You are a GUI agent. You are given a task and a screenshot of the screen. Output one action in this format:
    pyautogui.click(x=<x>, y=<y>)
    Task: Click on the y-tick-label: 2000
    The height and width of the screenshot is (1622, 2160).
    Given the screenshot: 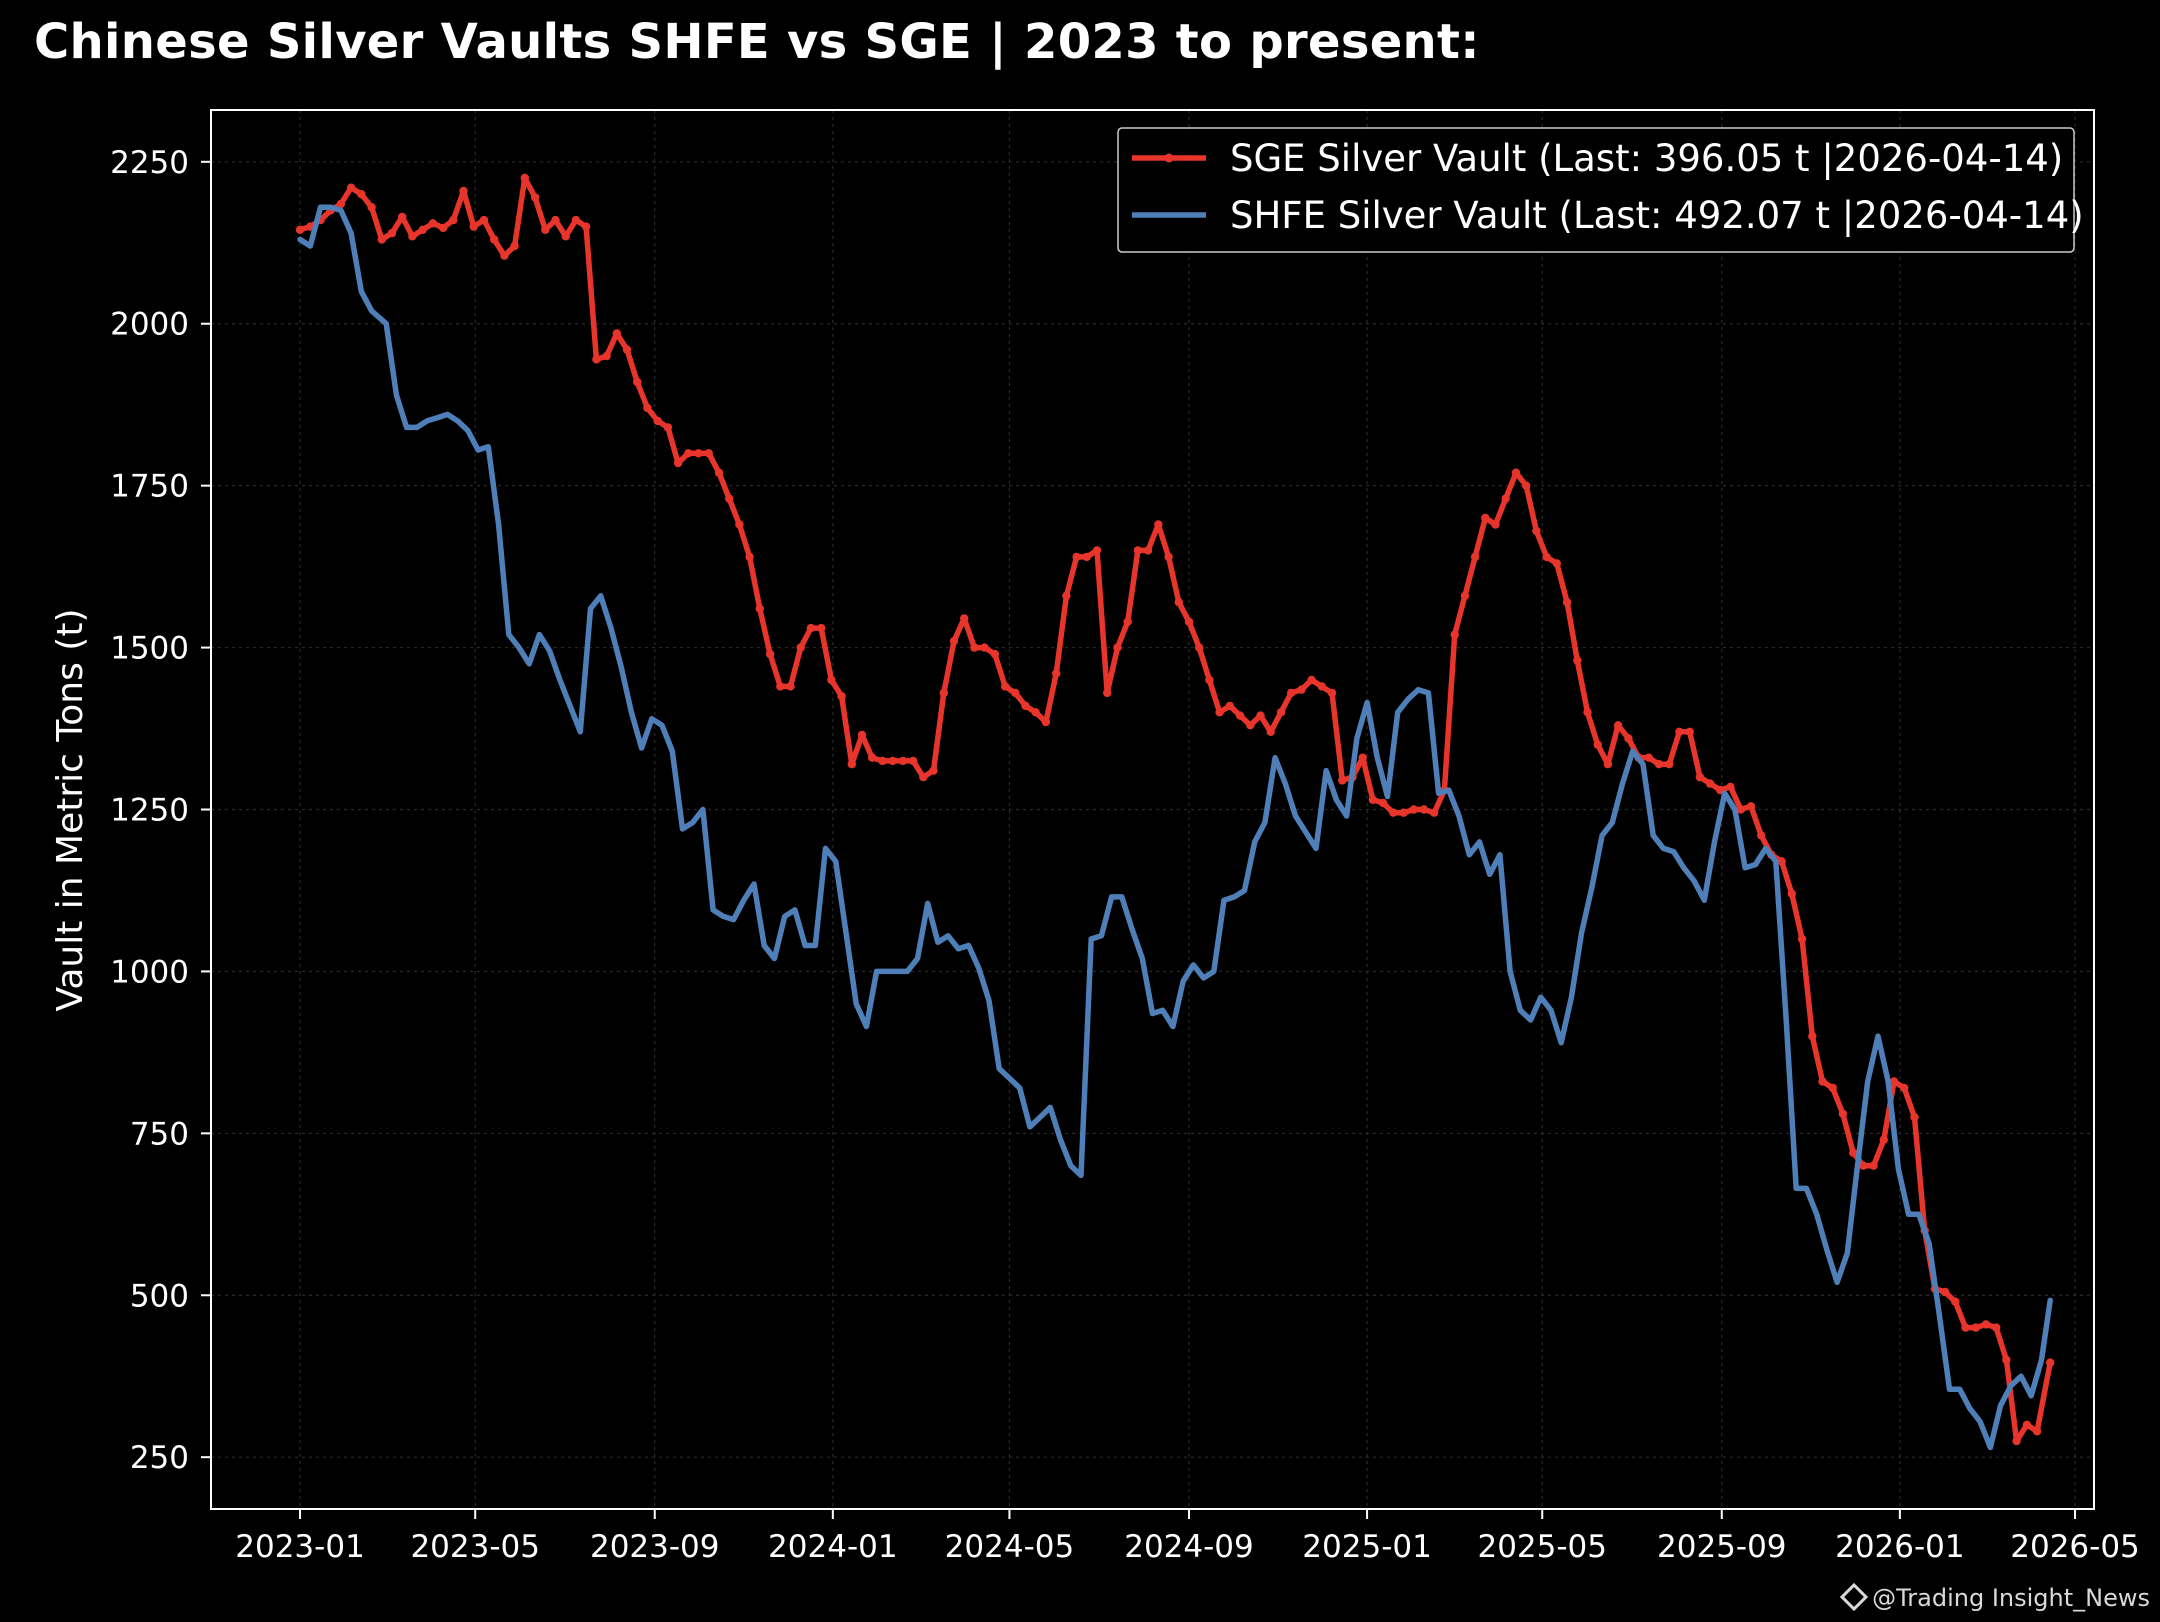 What is the action you would take?
    pyautogui.click(x=149, y=325)
    